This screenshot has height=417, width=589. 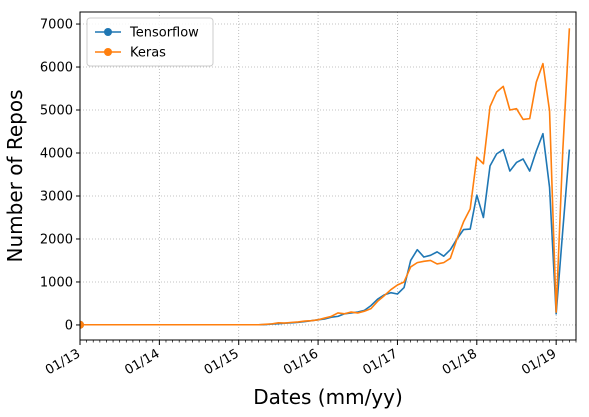 What do you see at coordinates (108, 32) in the screenshot?
I see `legend-marker-tensorflow` at bounding box center [108, 32].